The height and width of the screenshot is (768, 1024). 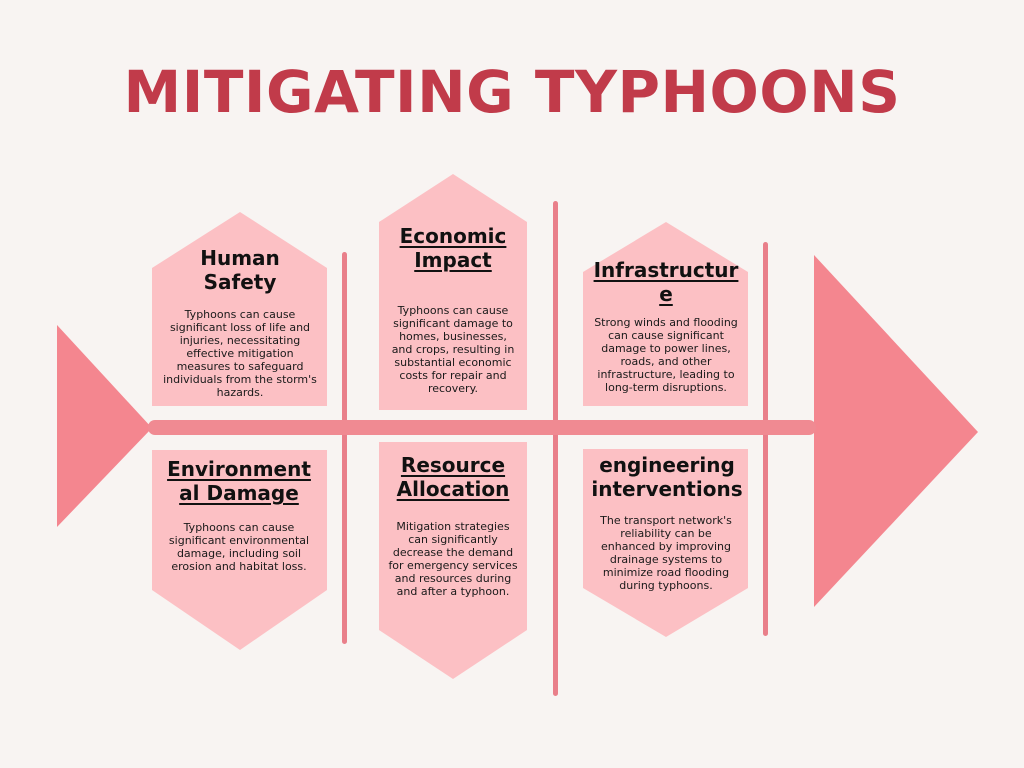 What do you see at coordinates (482, 427) in the screenshot?
I see `fish-spine` at bounding box center [482, 427].